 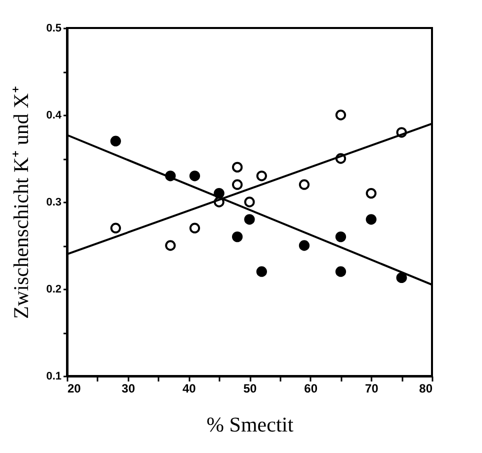 I want to click on x-tick-label: 30, so click(x=129, y=389).